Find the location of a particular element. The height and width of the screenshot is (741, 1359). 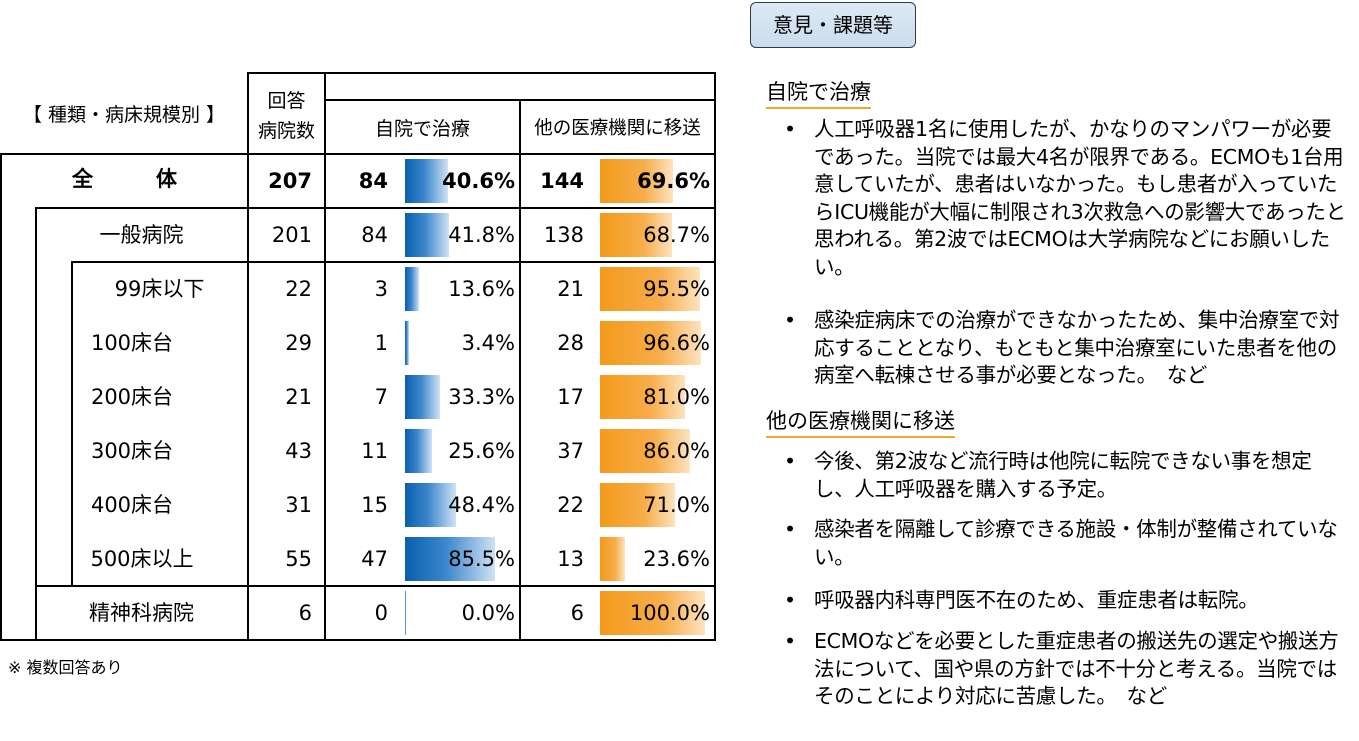

transfer-percent: 68.7% is located at coordinates (676, 235).